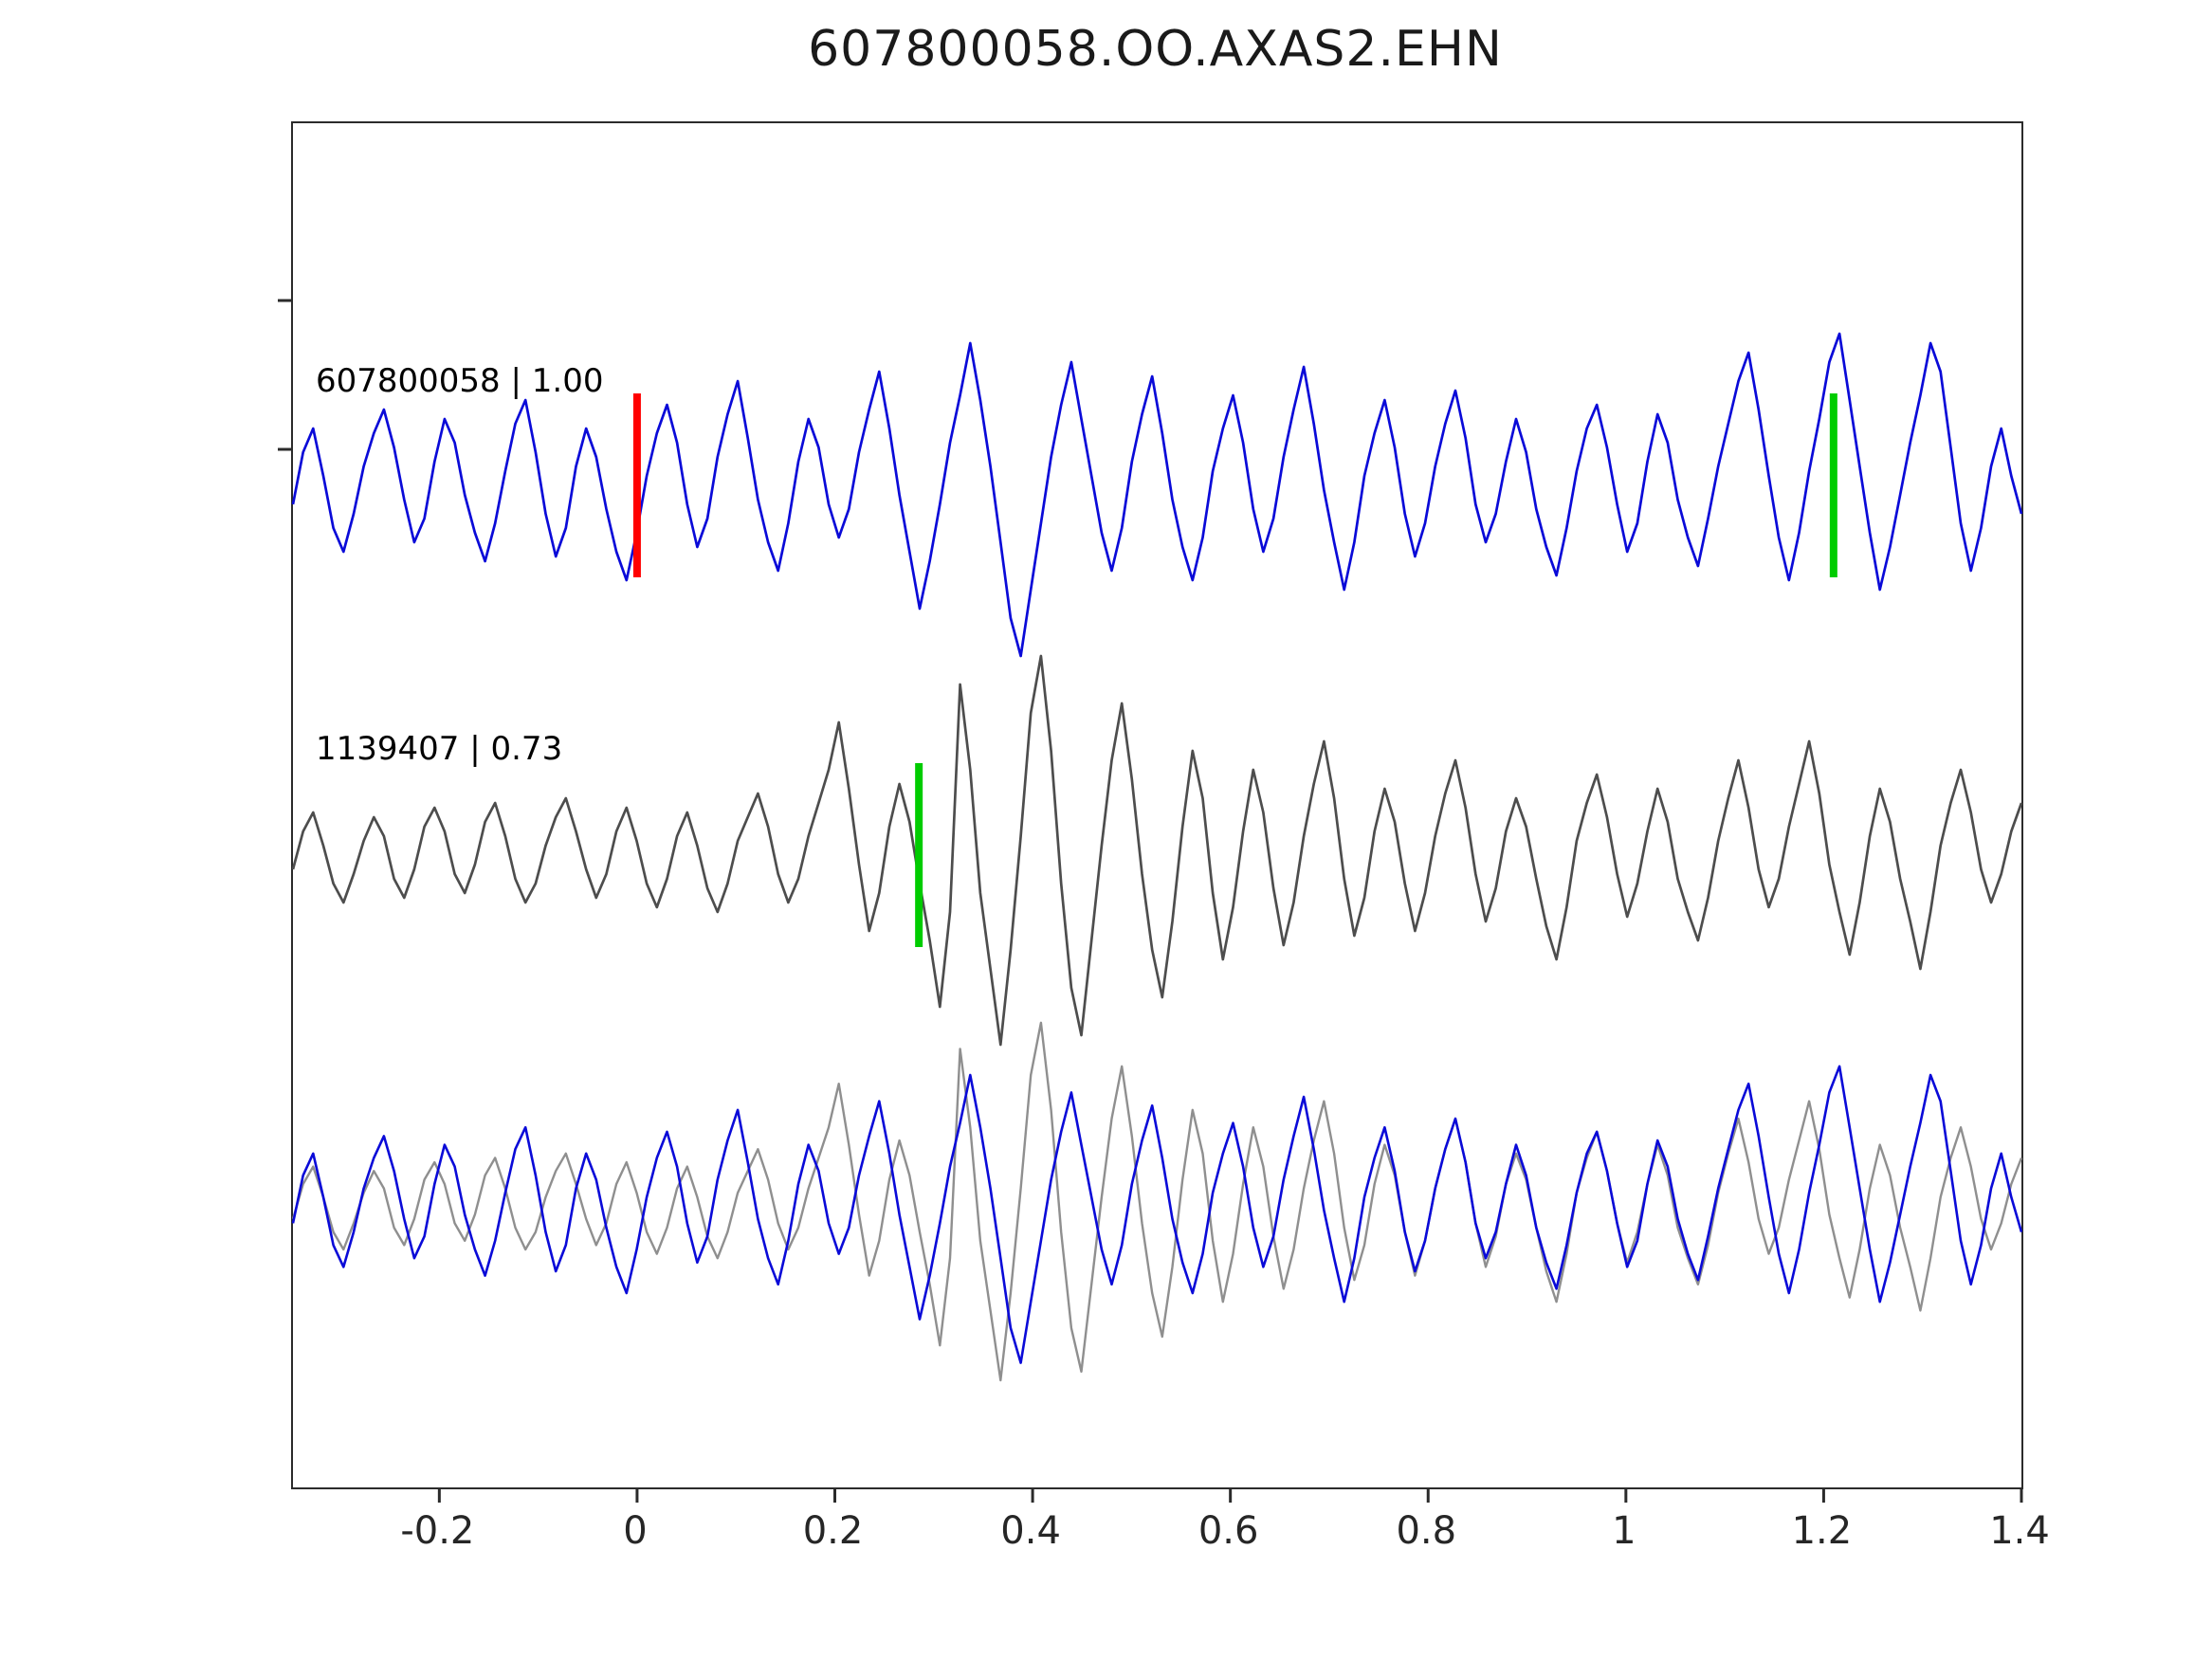 The image size is (2212, 1659). Describe the element at coordinates (635, 1531) in the screenshot. I see `x-tick-label: 0` at that location.